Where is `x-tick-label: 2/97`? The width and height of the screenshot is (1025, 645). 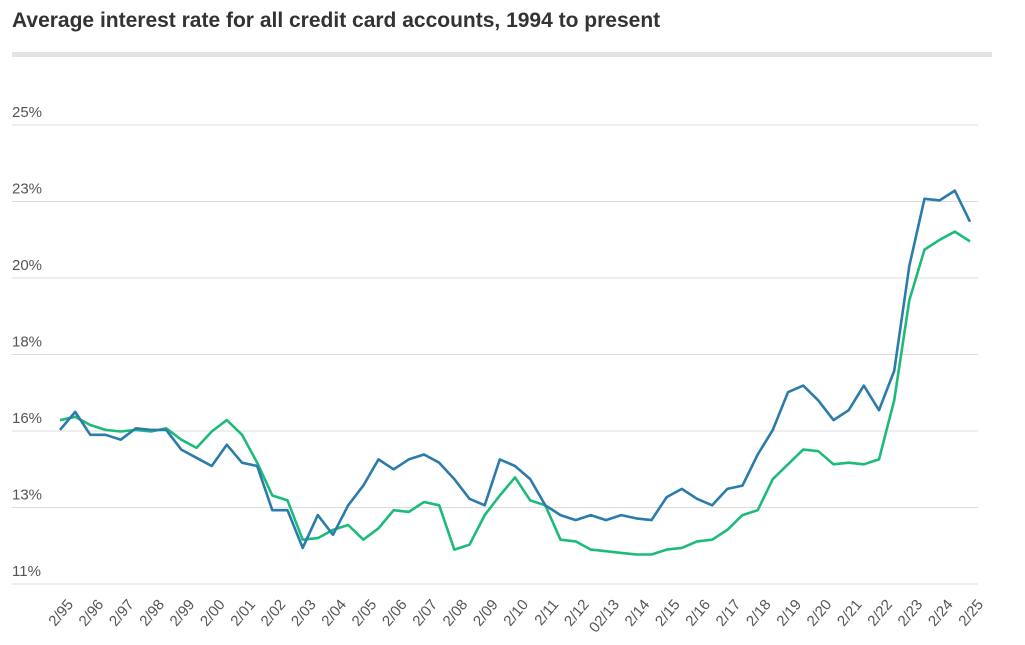
x-tick-label: 2/97 is located at coordinates (122, 612).